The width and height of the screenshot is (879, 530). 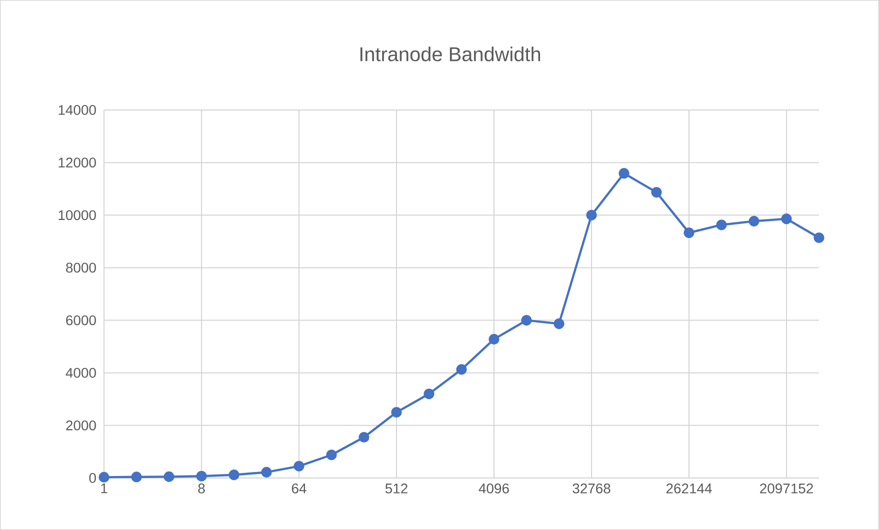 What do you see at coordinates (299, 489) in the screenshot?
I see `x-tick-label: 64` at bounding box center [299, 489].